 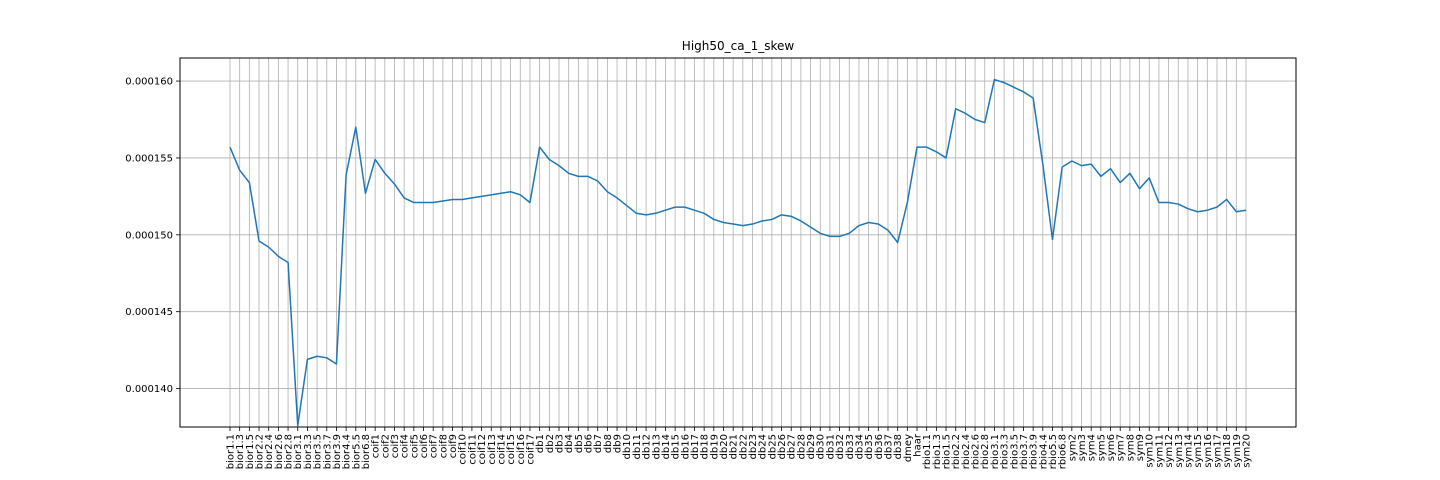 What do you see at coordinates (149, 235) in the screenshot?
I see `y-tick-label: 0.000150` at bounding box center [149, 235].